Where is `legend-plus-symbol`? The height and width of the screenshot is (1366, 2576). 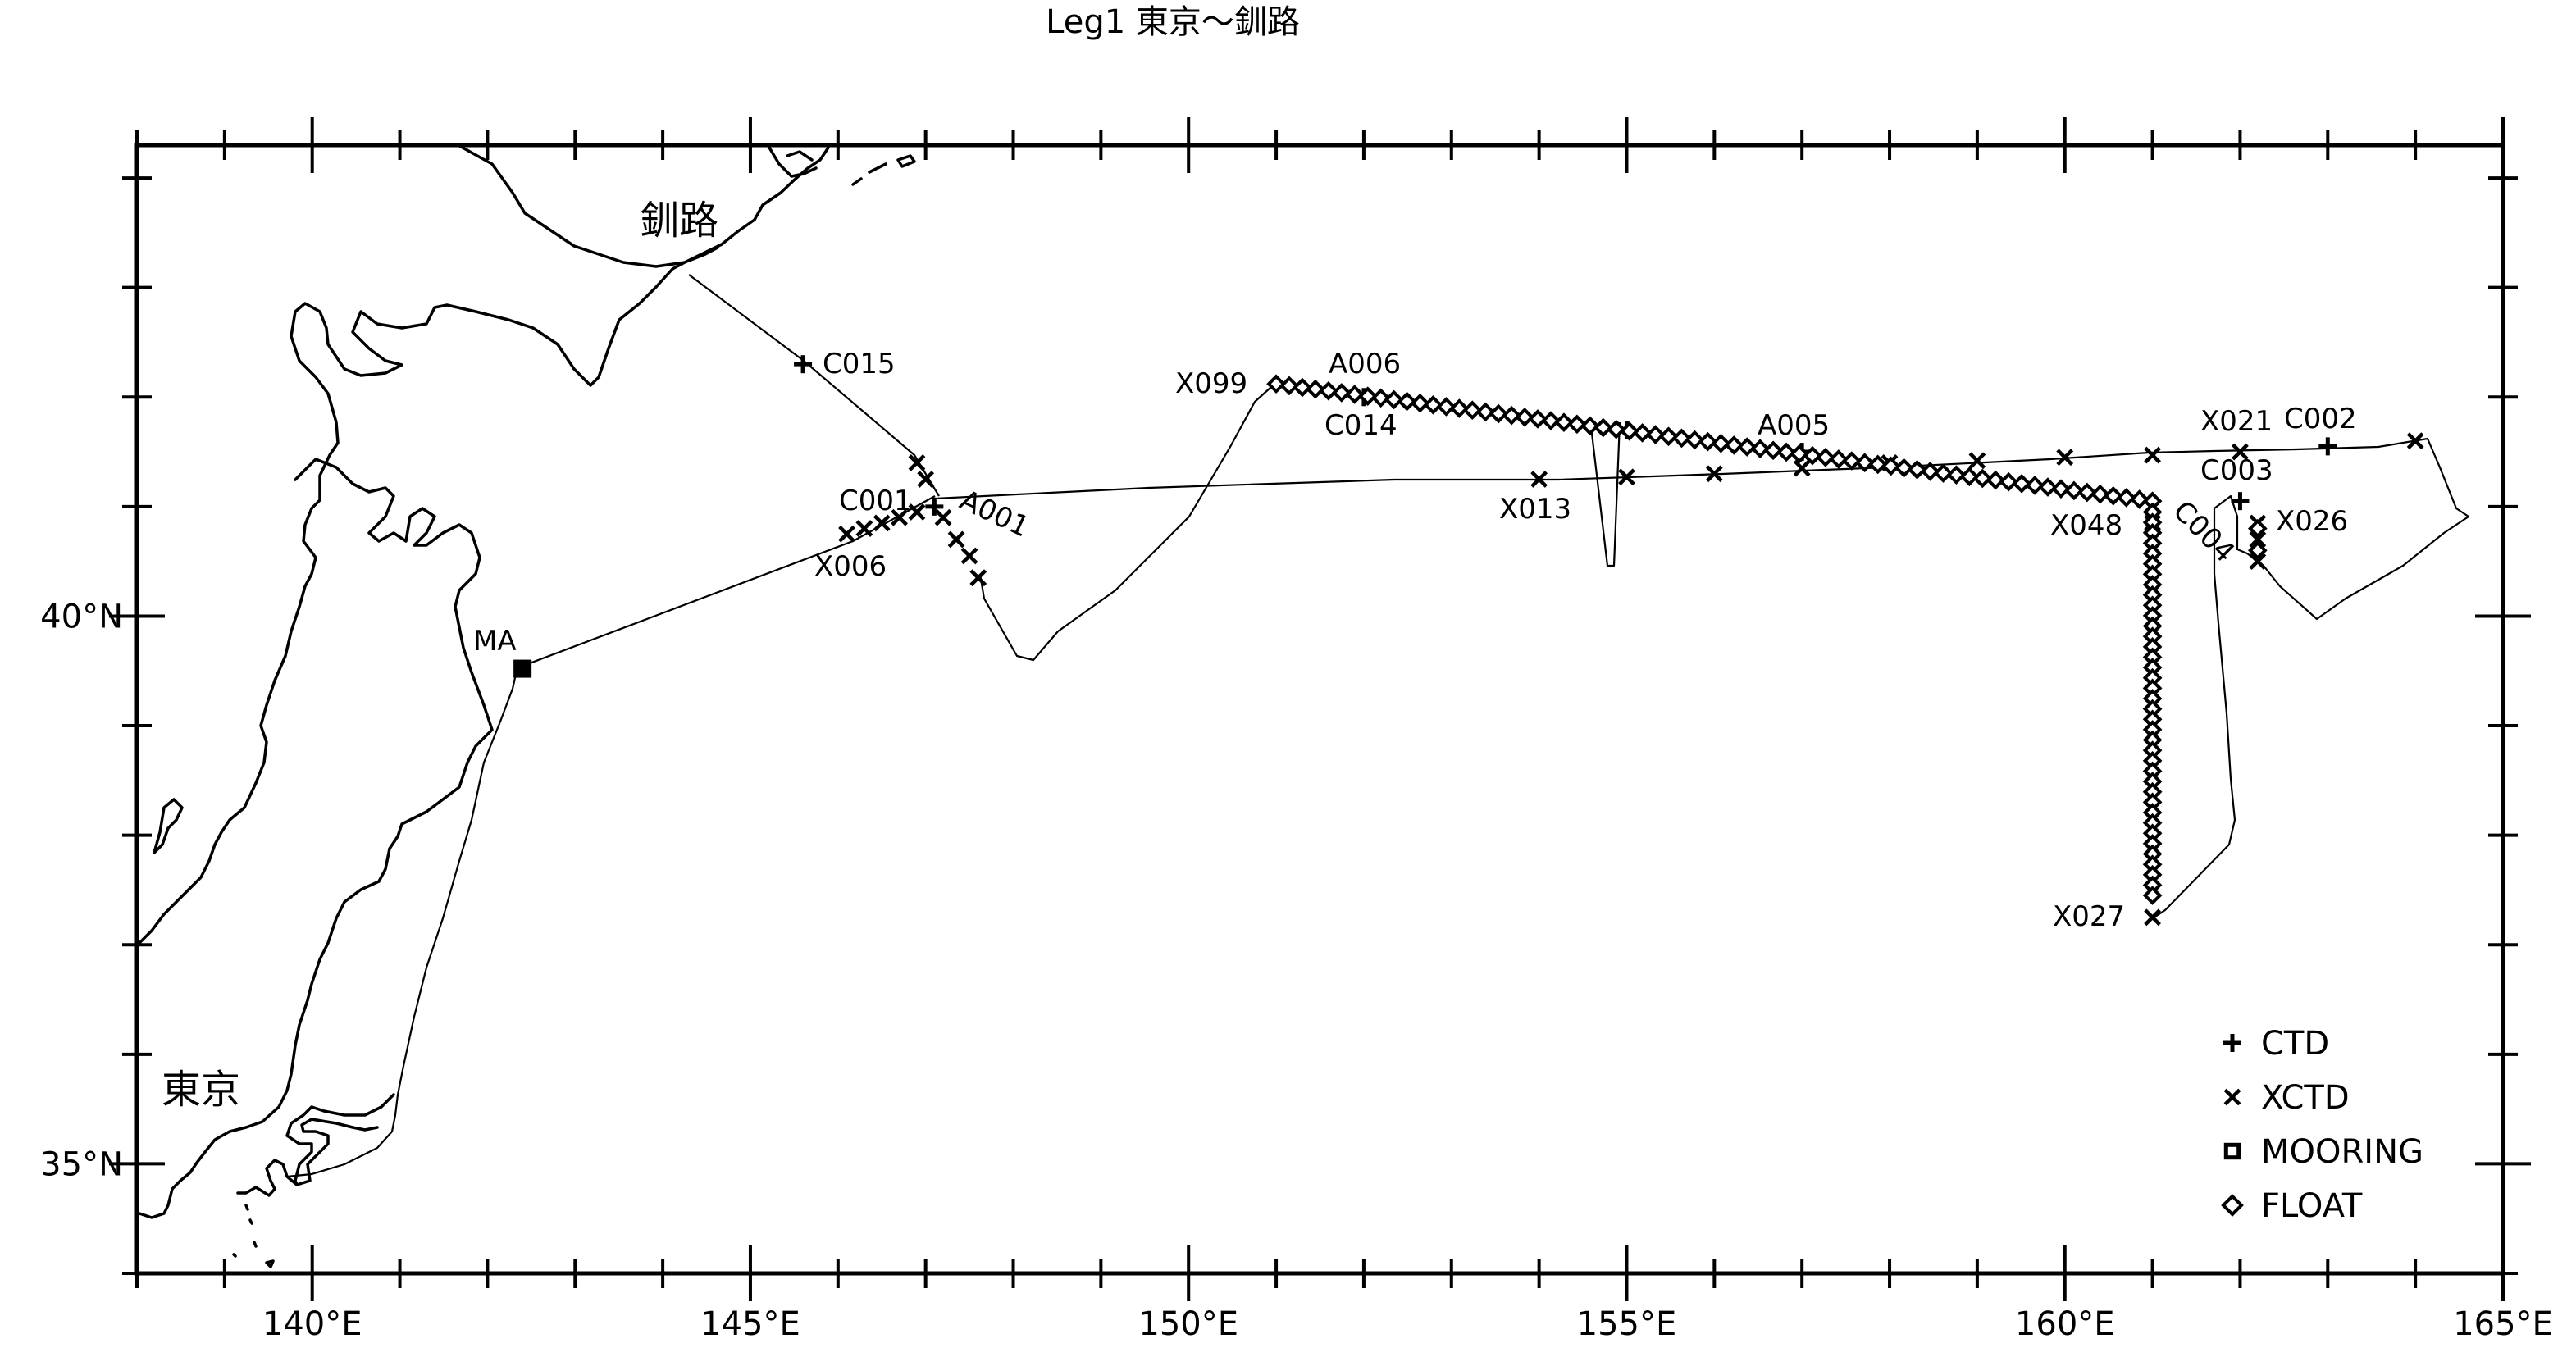
legend-plus-symbol is located at coordinates (2232, 1043).